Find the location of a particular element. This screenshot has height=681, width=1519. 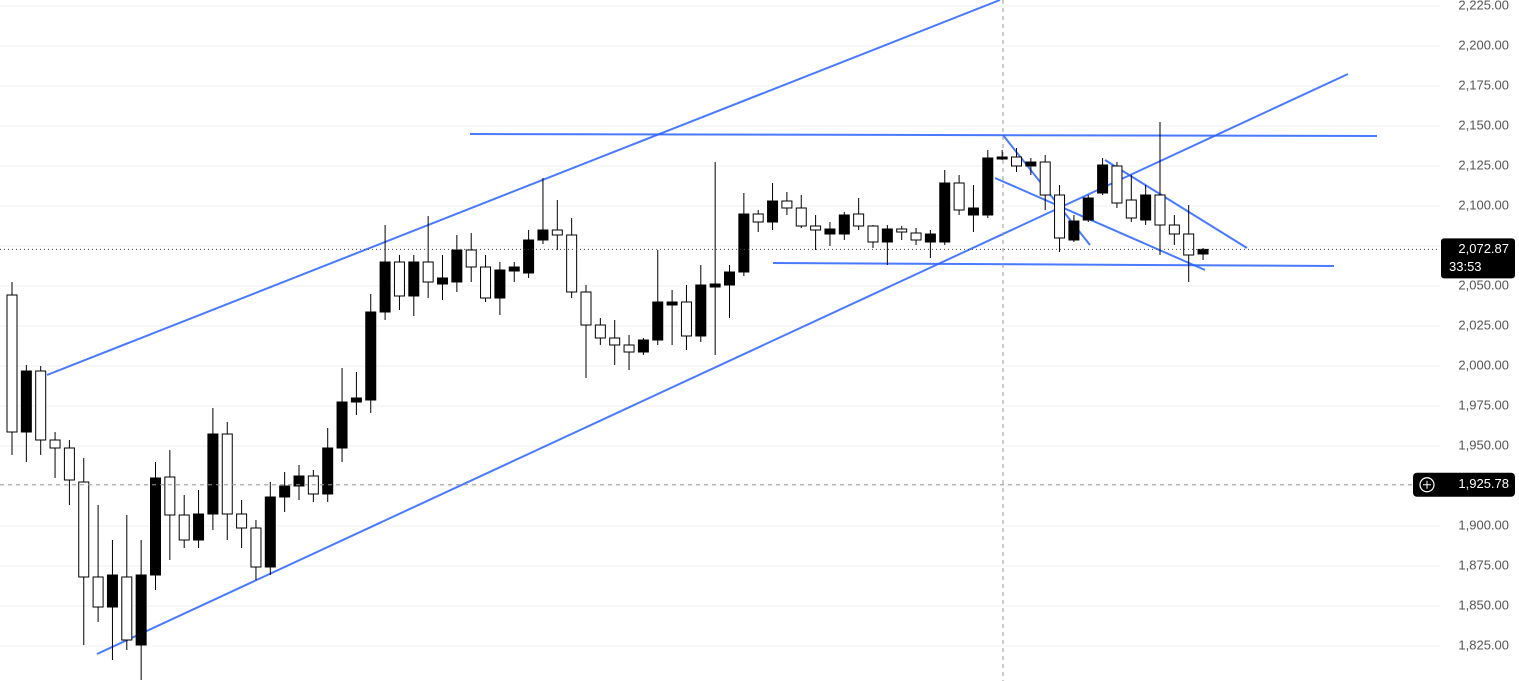

y-tick-label: 2,125.00 is located at coordinates (1483, 164).